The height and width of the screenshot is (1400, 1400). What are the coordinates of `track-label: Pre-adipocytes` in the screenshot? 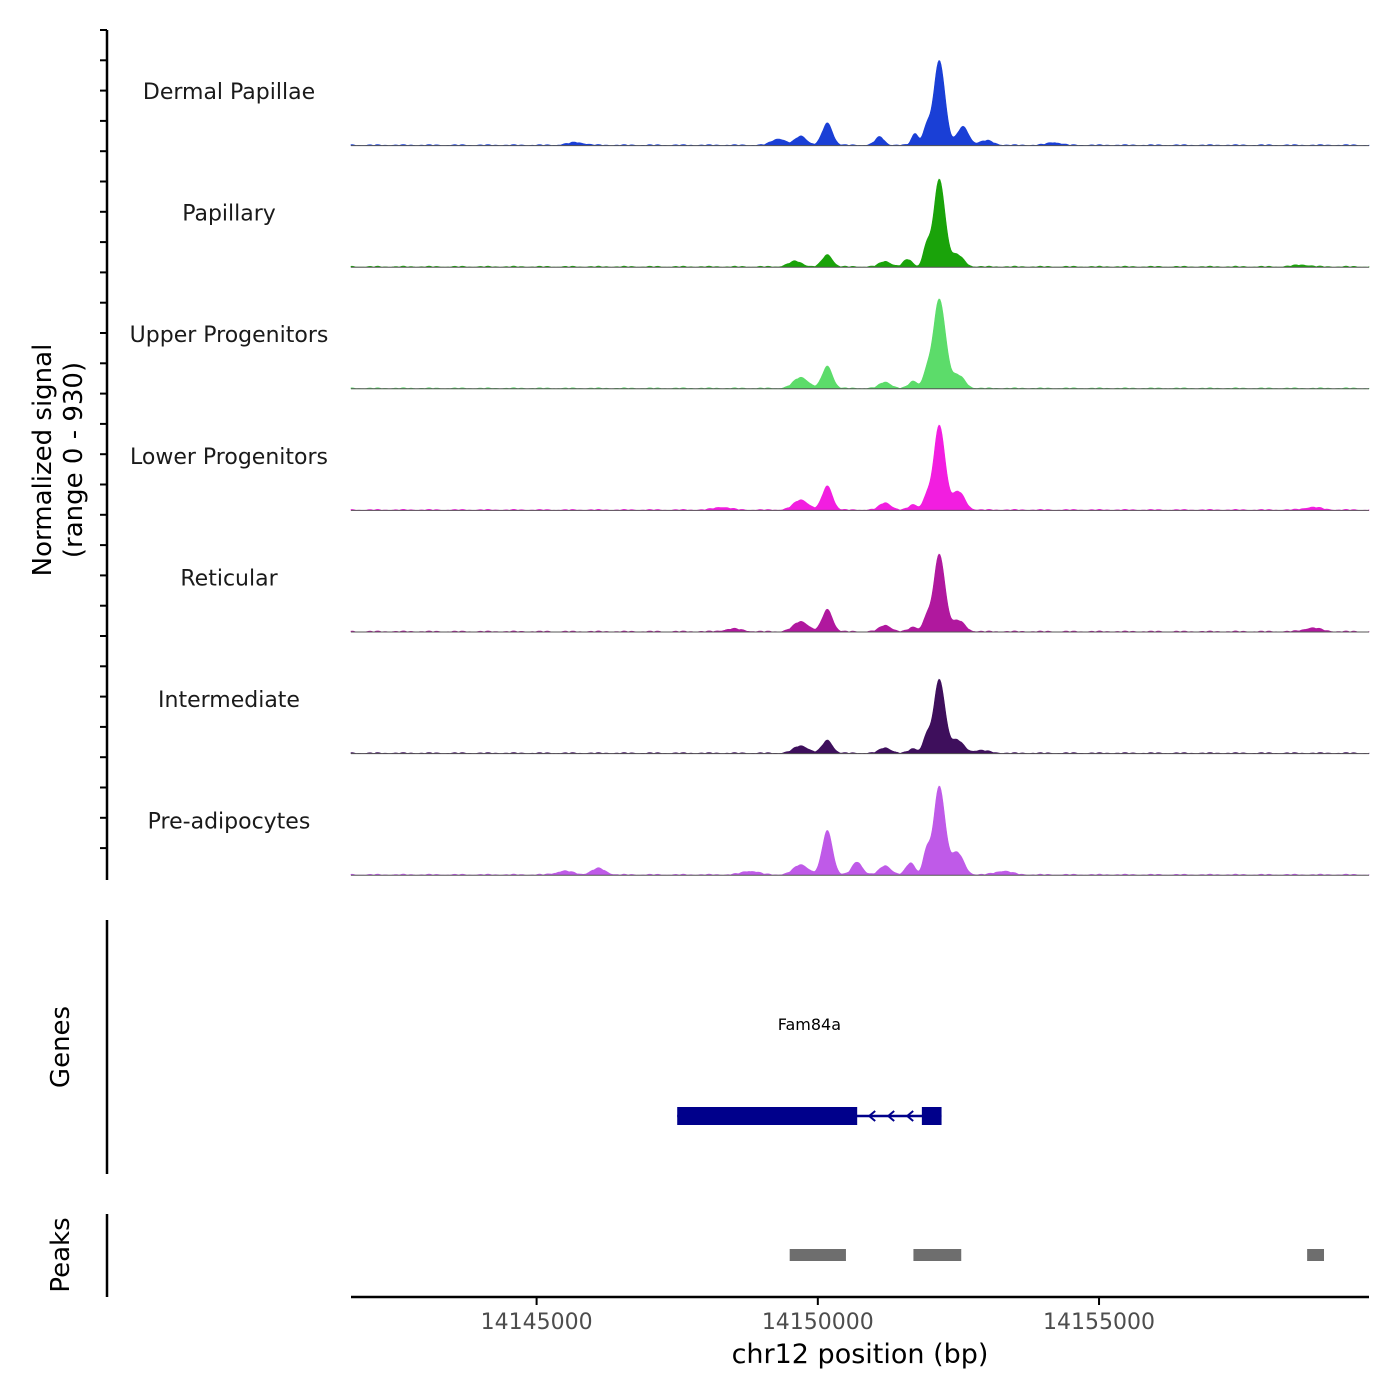 It's located at (229, 822).